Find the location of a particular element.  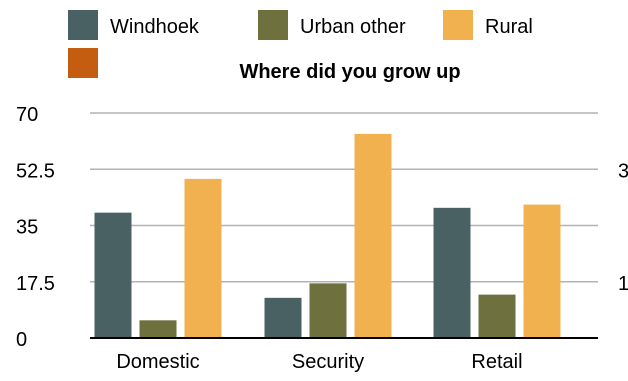

x-tick-label: Security is located at coordinates (328, 362).